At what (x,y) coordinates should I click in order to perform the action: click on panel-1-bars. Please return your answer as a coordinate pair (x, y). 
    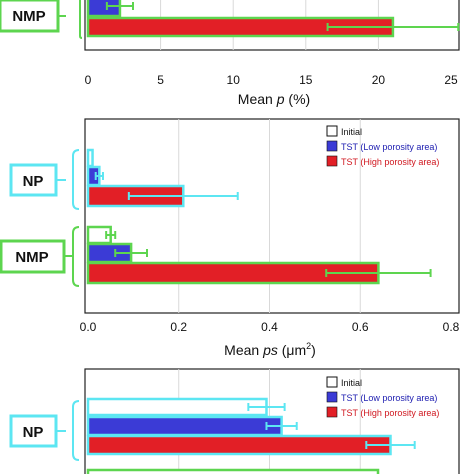
    Looking at the image, I should click on (273, 19).